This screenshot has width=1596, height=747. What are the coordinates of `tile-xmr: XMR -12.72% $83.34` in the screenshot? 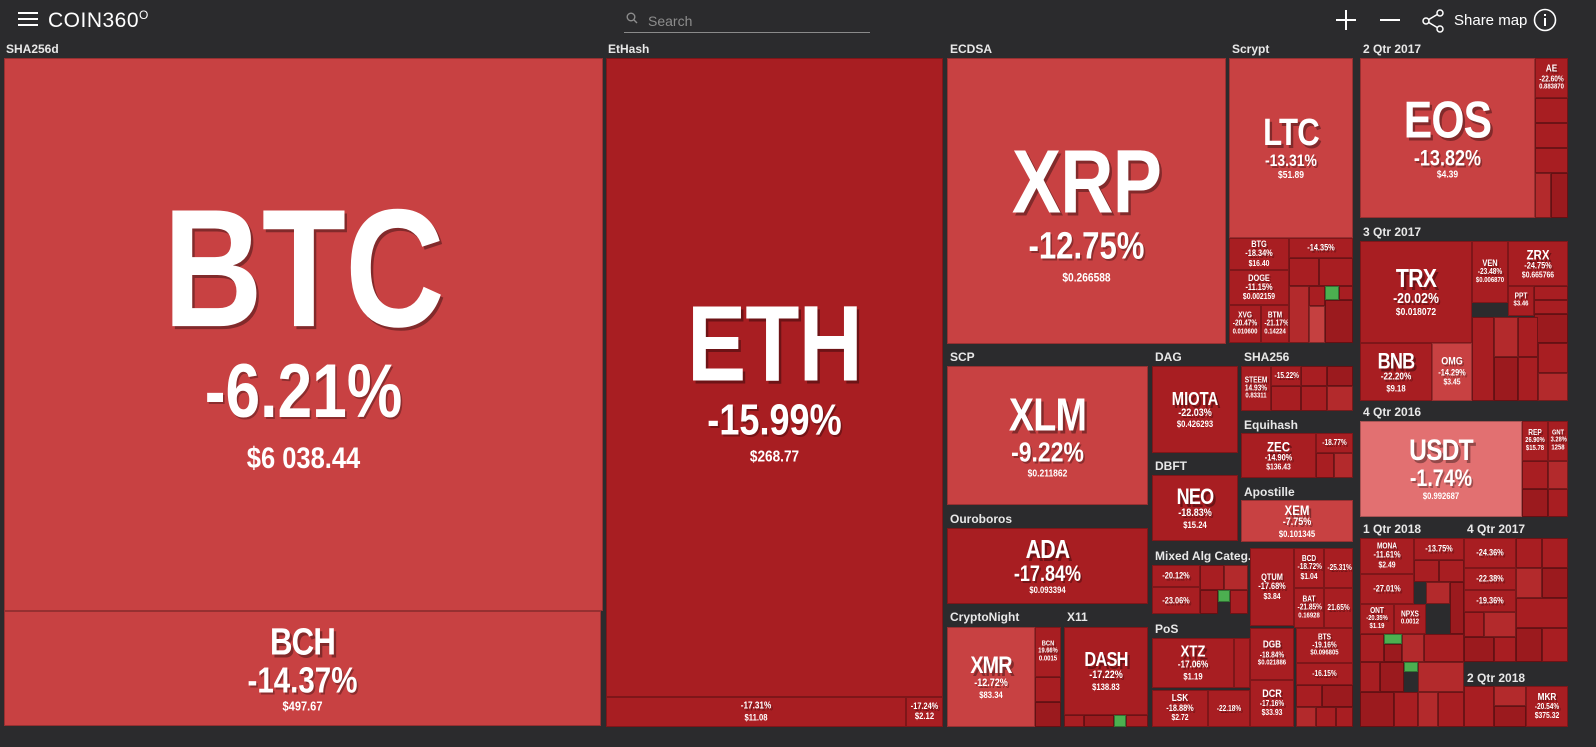 It's located at (991, 677).